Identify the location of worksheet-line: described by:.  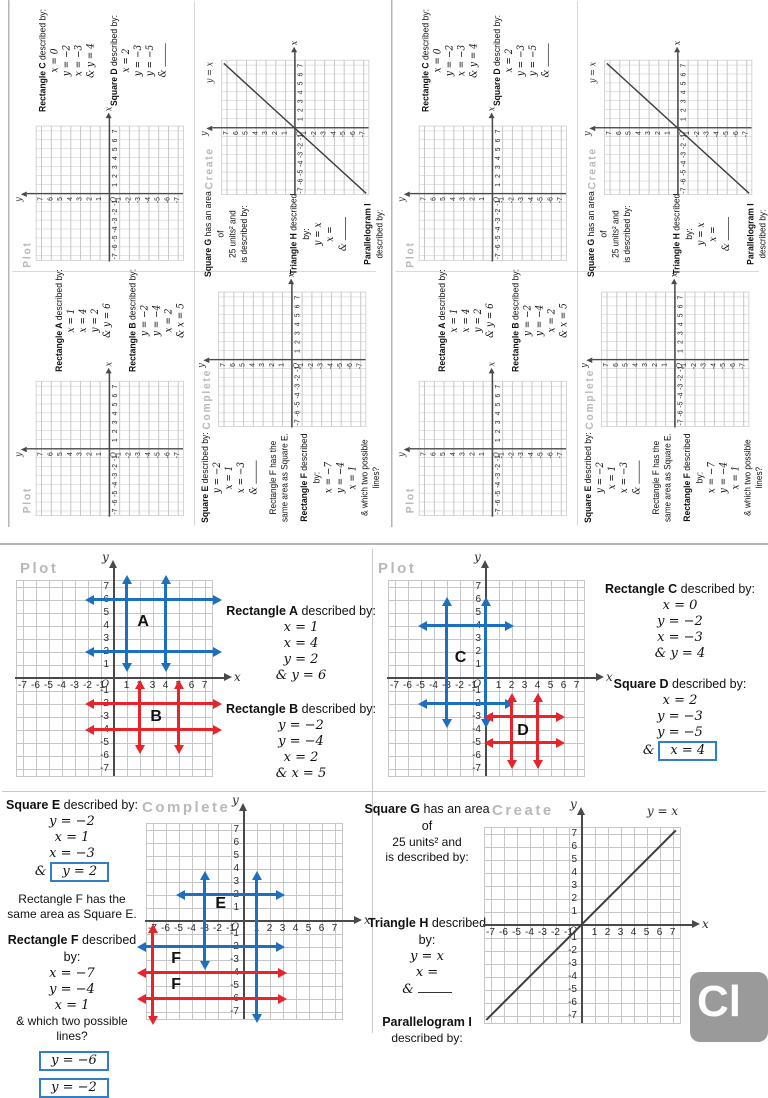
(427, 1038).